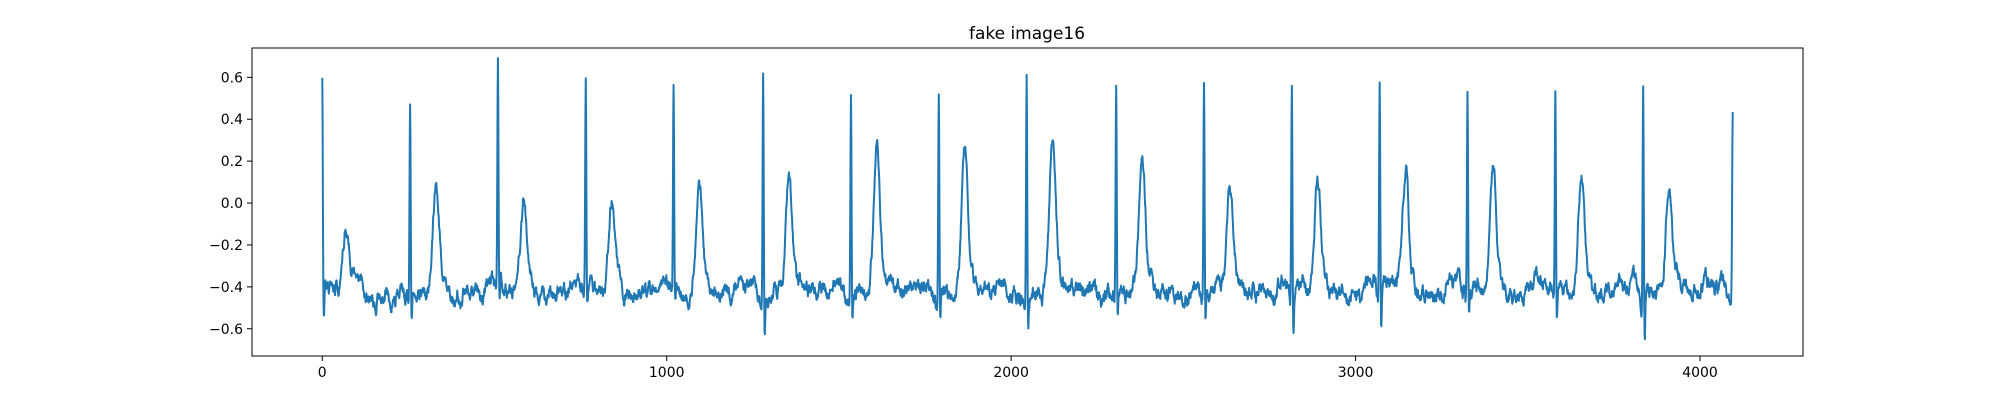  Describe the element at coordinates (667, 373) in the screenshot. I see `x-tick-label: 1000` at that location.